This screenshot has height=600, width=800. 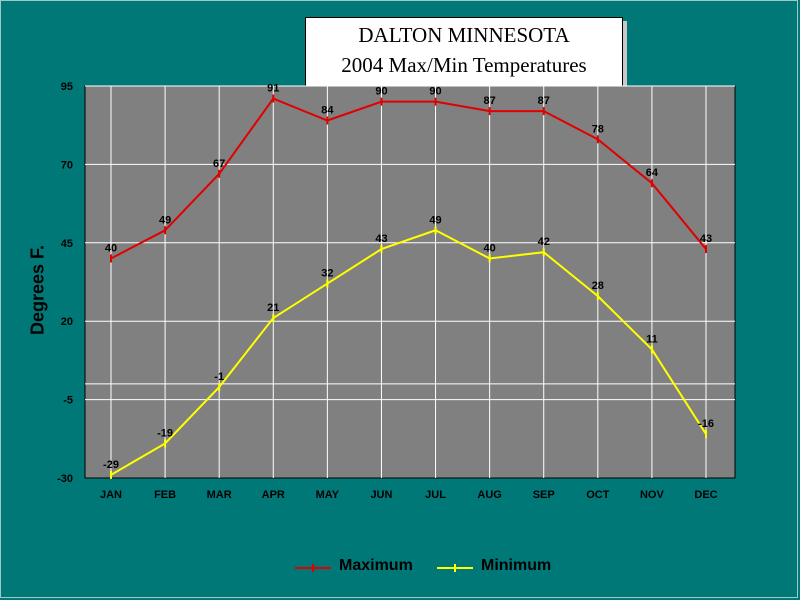 I want to click on x-tick-label: AUG, so click(x=489, y=495).